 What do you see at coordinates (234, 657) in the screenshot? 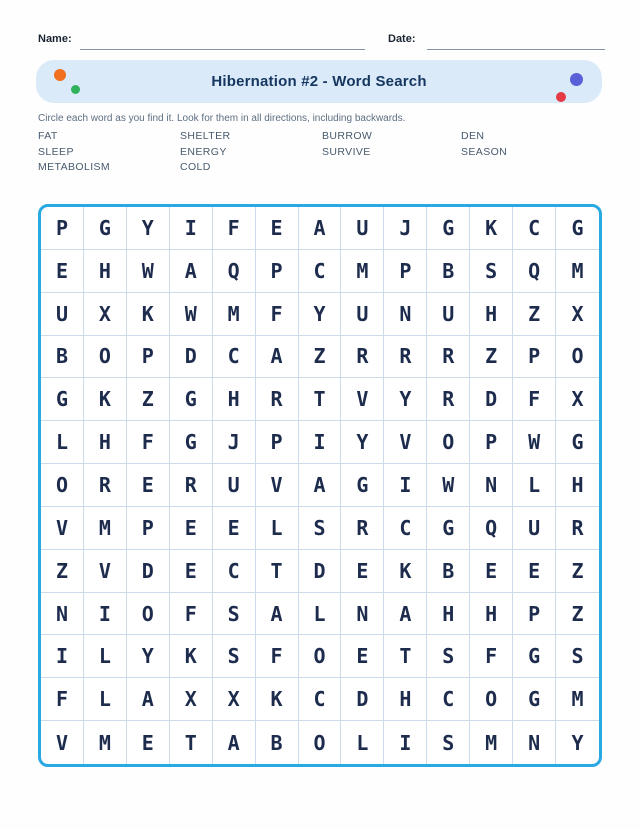
I see `grid-cell-r11c5: S` at bounding box center [234, 657].